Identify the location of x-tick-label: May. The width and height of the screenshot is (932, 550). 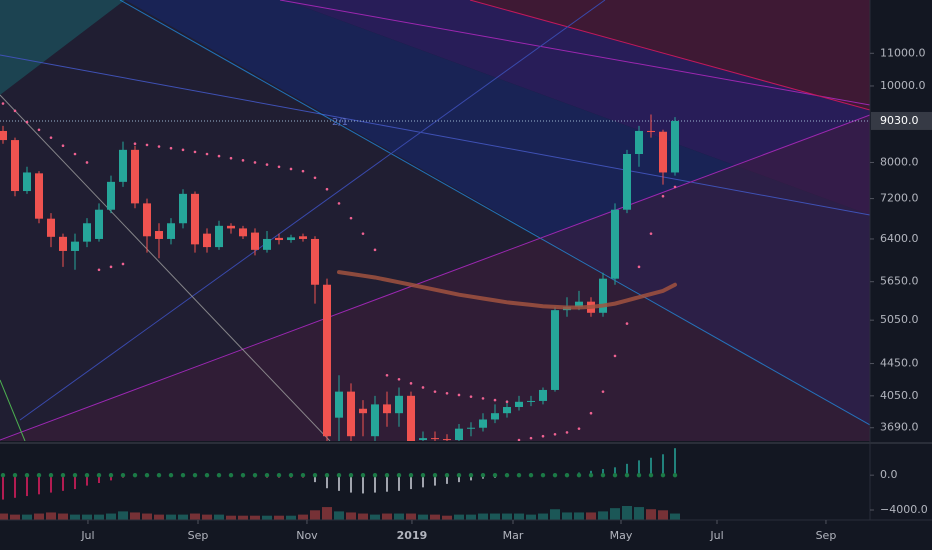
(621, 535).